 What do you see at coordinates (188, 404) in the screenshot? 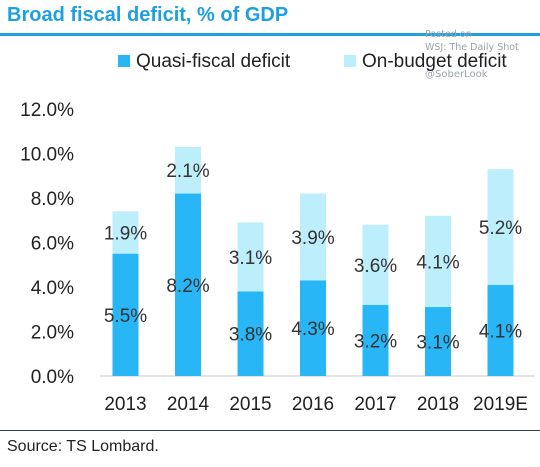
I see `x-tick-label: 2014` at bounding box center [188, 404].